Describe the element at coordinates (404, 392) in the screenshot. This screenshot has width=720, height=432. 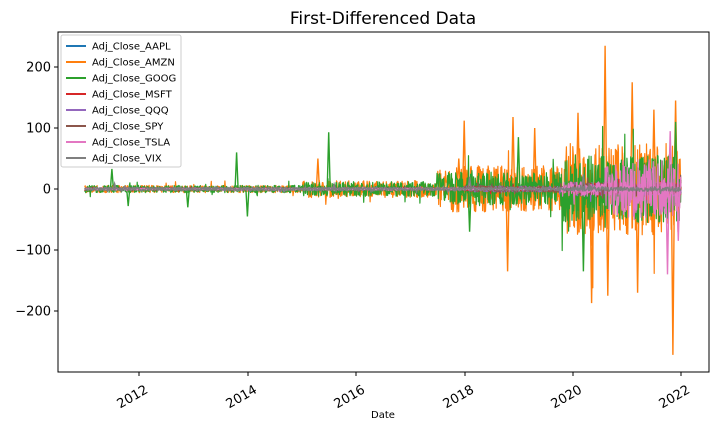
I see `x-axis-ticks: 2012 2014 2016 2018 2020 2022` at that location.